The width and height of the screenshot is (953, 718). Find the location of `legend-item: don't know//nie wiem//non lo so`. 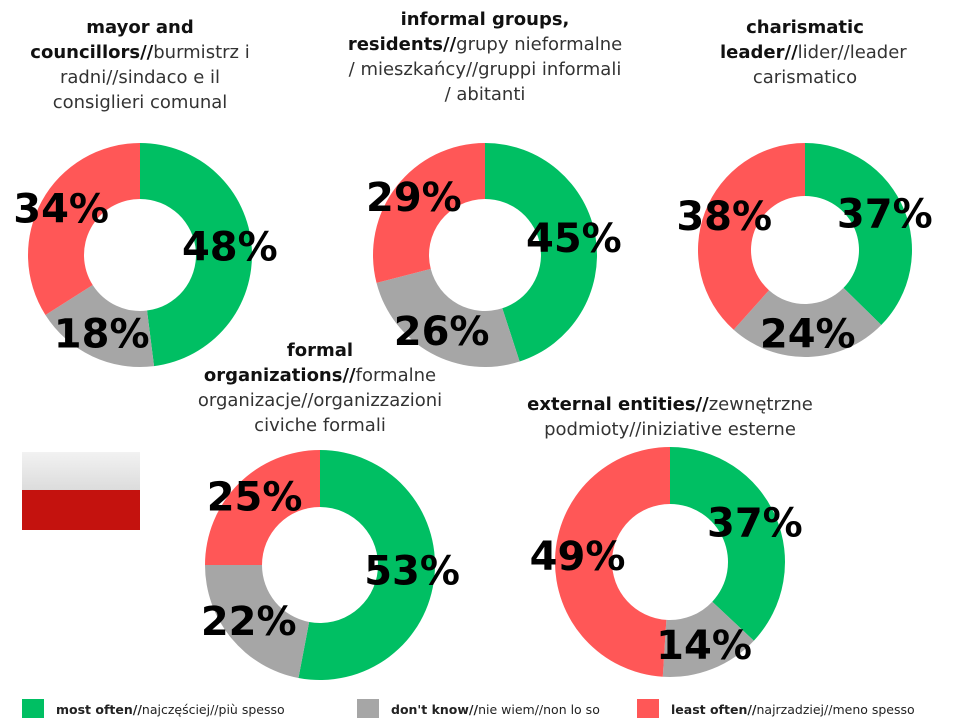

legend-item: don't know//nie wiem//non lo so is located at coordinates (478, 708).